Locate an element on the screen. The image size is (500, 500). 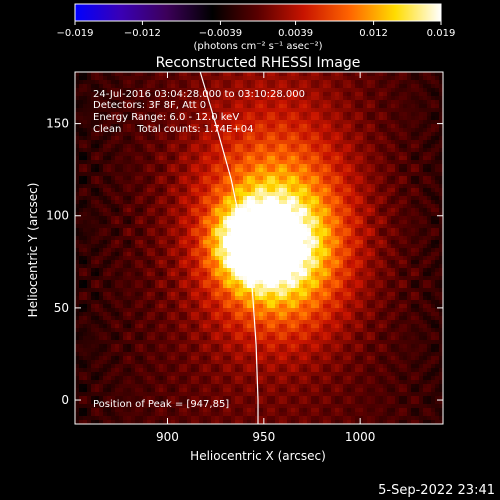
x-tick-label: 1000 is located at coordinates (360, 437).